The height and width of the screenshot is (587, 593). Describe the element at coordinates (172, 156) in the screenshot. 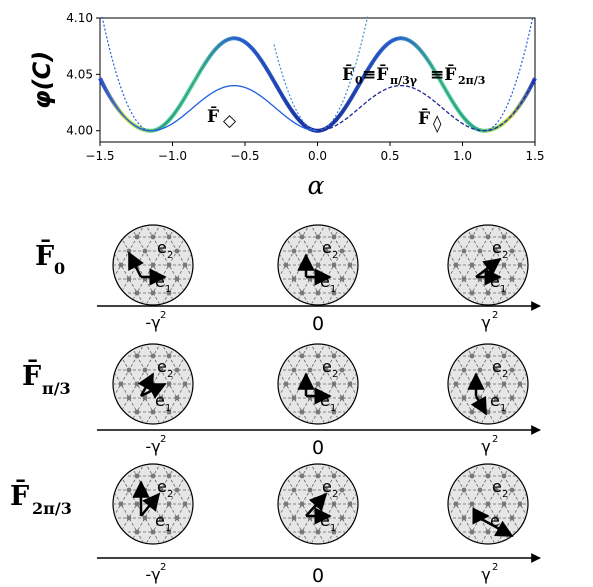

I see `x-tick-label: −1.0` at that location.